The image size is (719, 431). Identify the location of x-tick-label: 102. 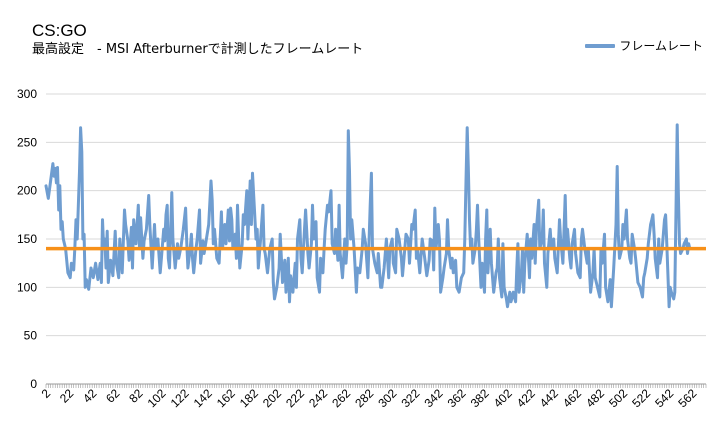
(157, 398).